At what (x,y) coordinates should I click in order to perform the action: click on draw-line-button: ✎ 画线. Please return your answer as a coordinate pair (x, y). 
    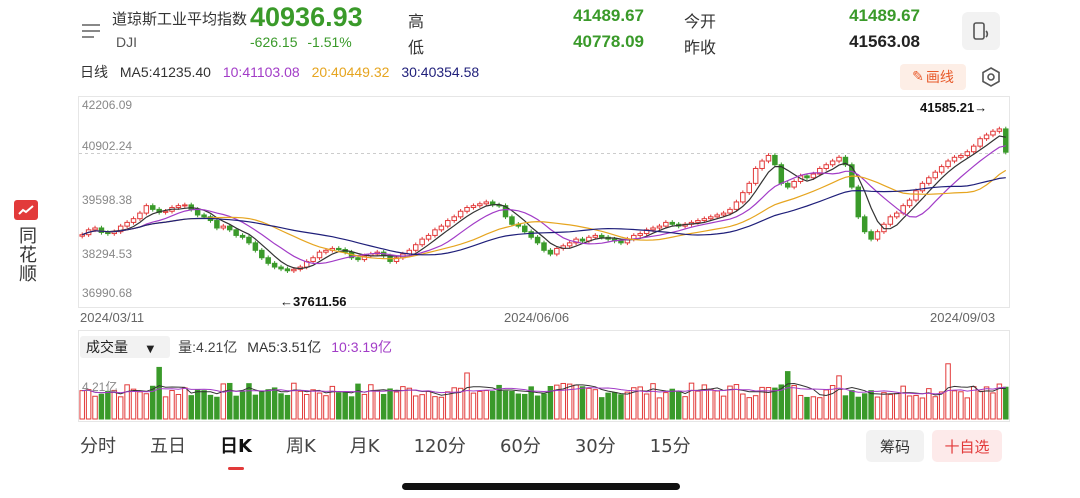
    Looking at the image, I should click on (933, 77).